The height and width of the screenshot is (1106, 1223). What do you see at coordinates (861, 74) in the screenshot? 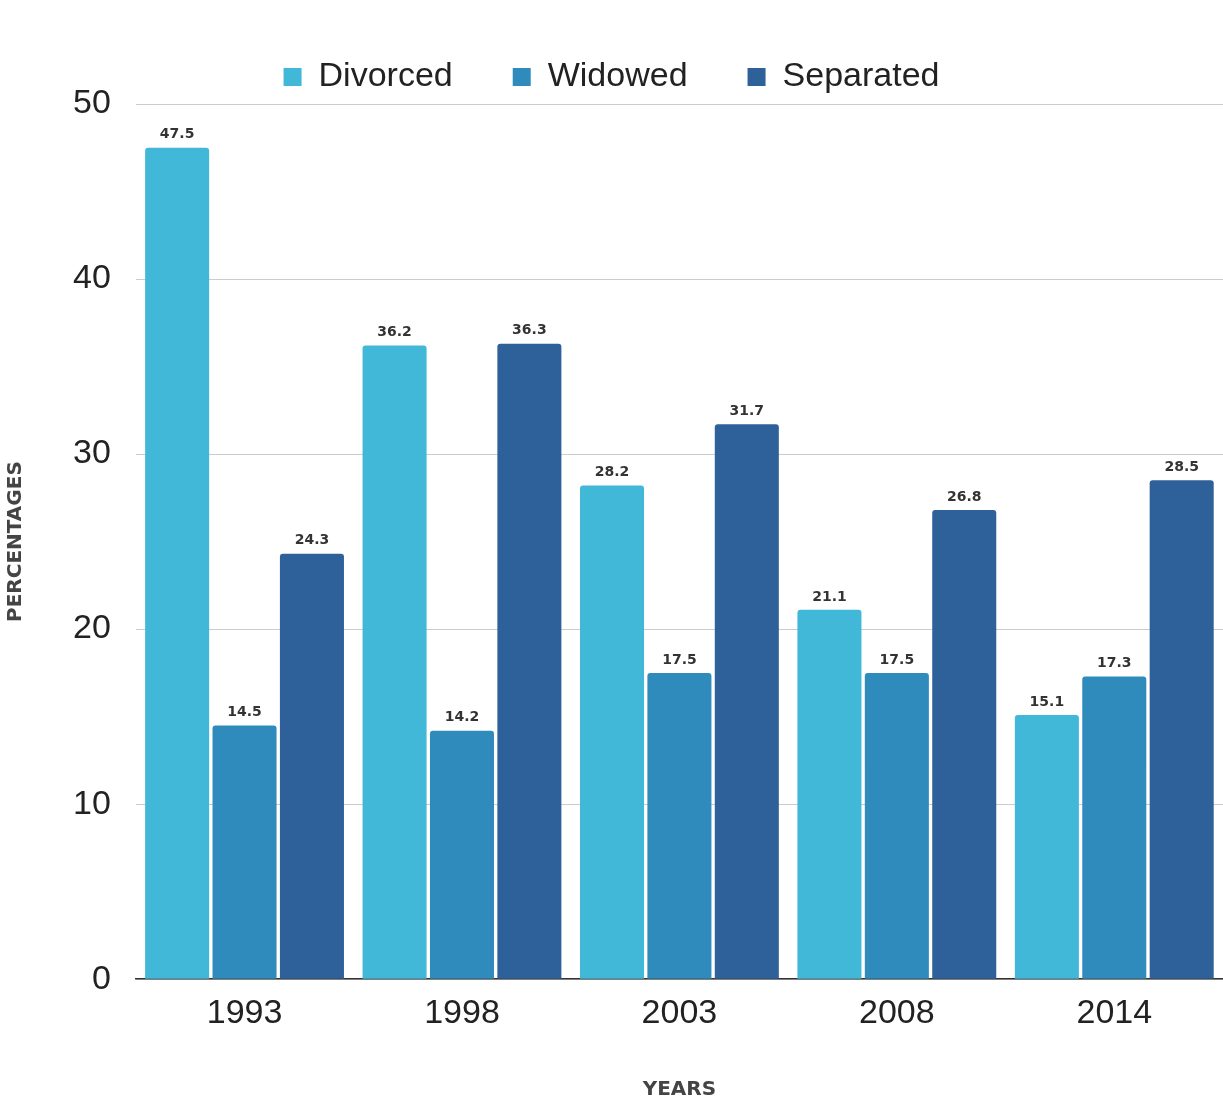
I see `legend-label: Separated` at bounding box center [861, 74].